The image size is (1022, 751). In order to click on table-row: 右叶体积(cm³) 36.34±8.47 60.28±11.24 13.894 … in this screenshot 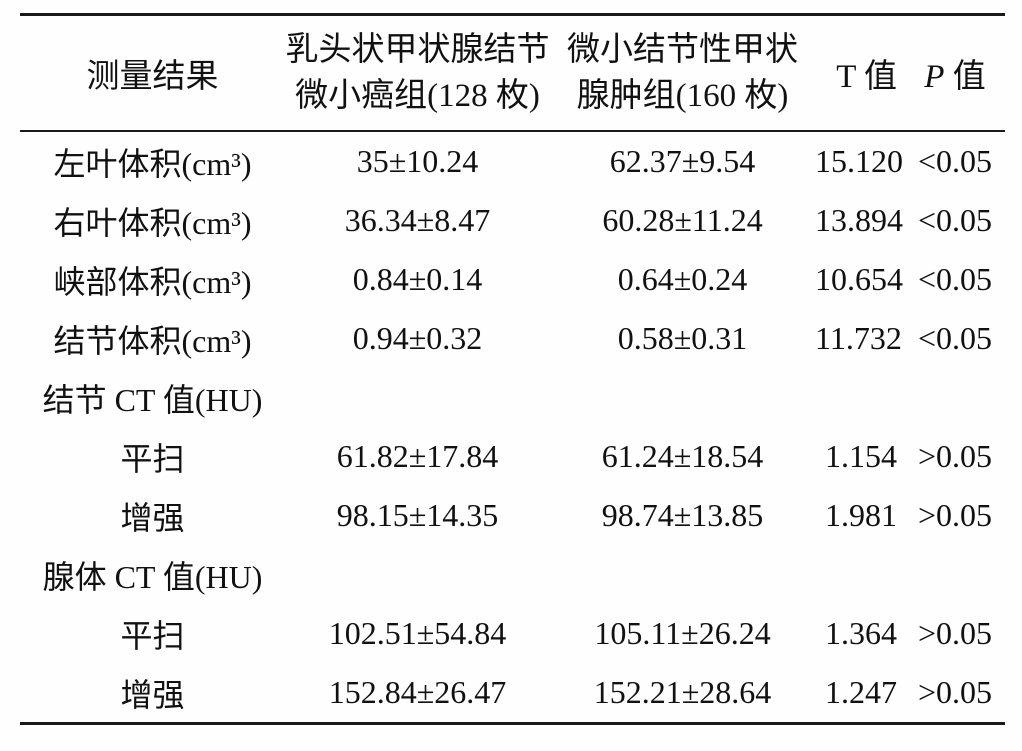, I will do `click(512, 220)`.